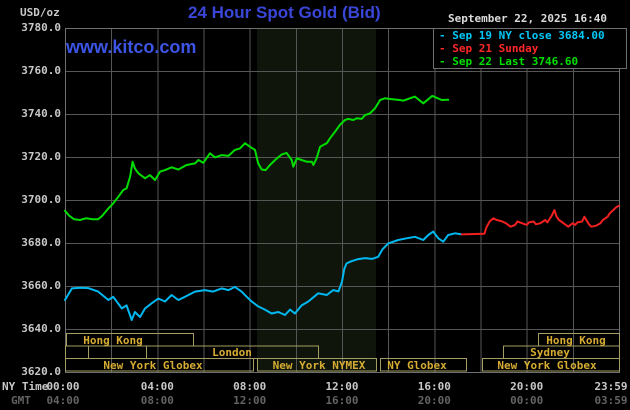 Image resolution: width=630 pixels, height=410 pixels. I want to click on x-axis-label-ny: 04:00, so click(157, 386).